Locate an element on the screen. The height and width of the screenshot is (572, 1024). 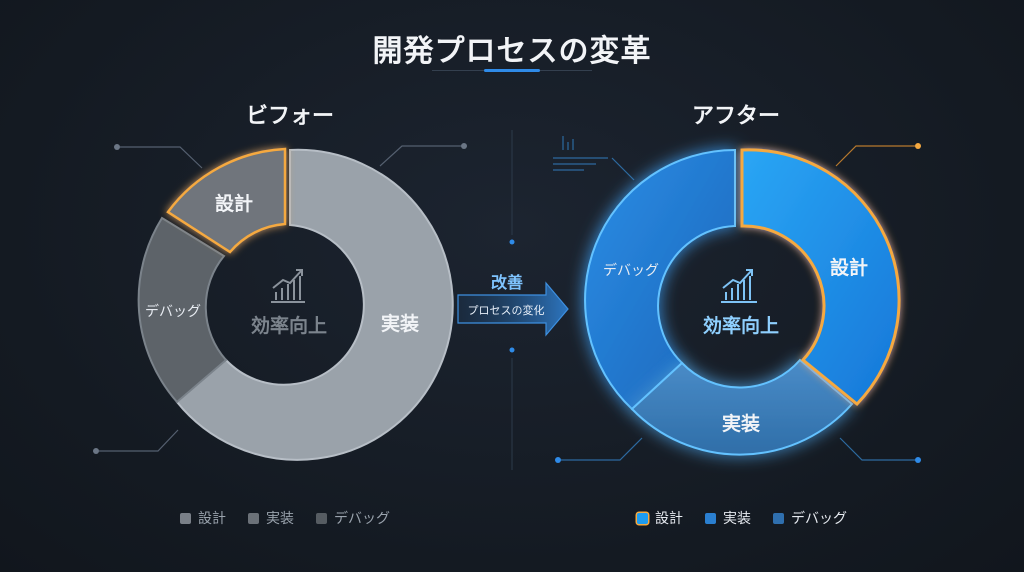
after-legend-item: 設計 is located at coordinates (660, 518).